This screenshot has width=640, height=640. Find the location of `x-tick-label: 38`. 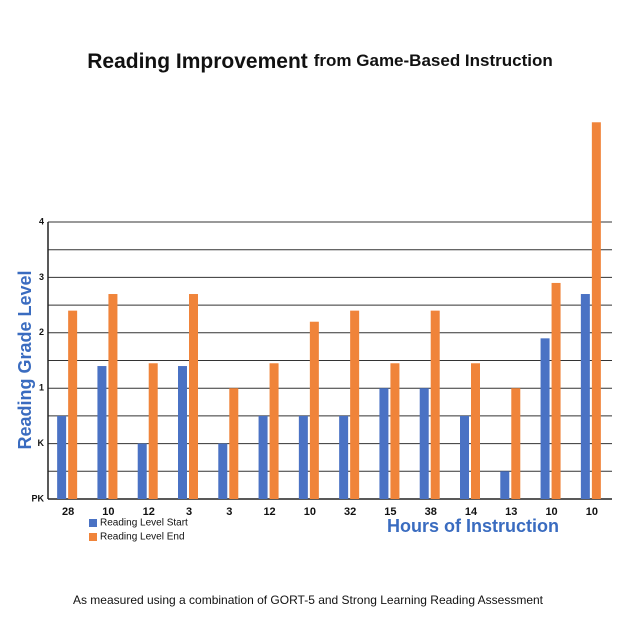

x-tick-label: 38 is located at coordinates (431, 512).